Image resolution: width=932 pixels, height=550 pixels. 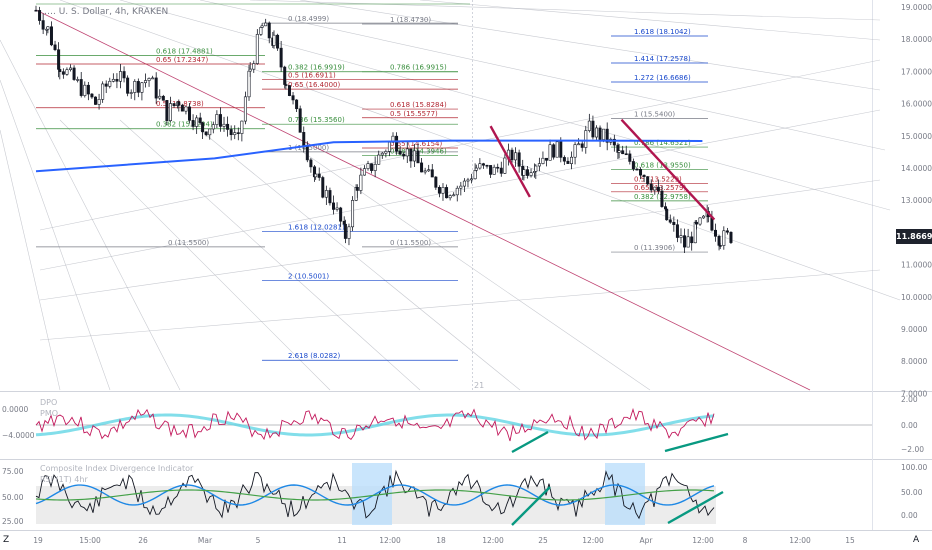 What do you see at coordinates (312, 75) in the screenshot?
I see `fib-level-label: 0.5 (16.6911)` at bounding box center [312, 75].